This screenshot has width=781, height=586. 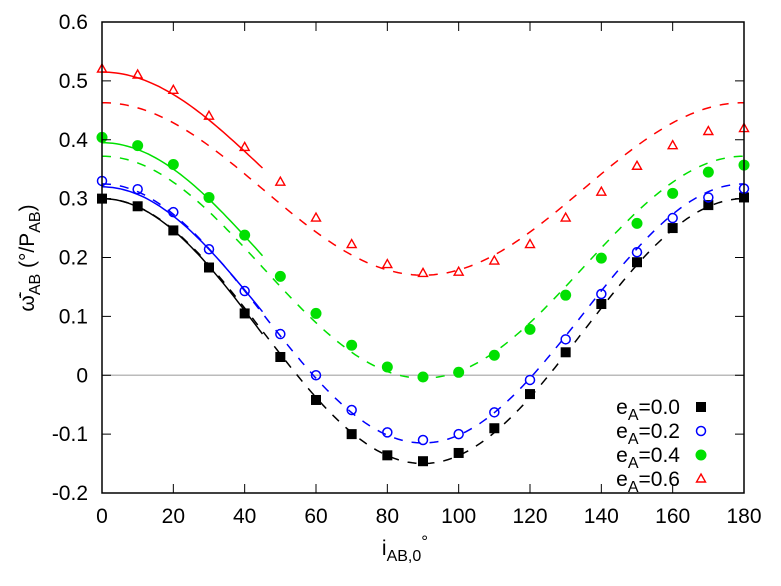 What do you see at coordinates (743, 516) in the screenshot?
I see `x-tick-label: 180` at bounding box center [743, 516].